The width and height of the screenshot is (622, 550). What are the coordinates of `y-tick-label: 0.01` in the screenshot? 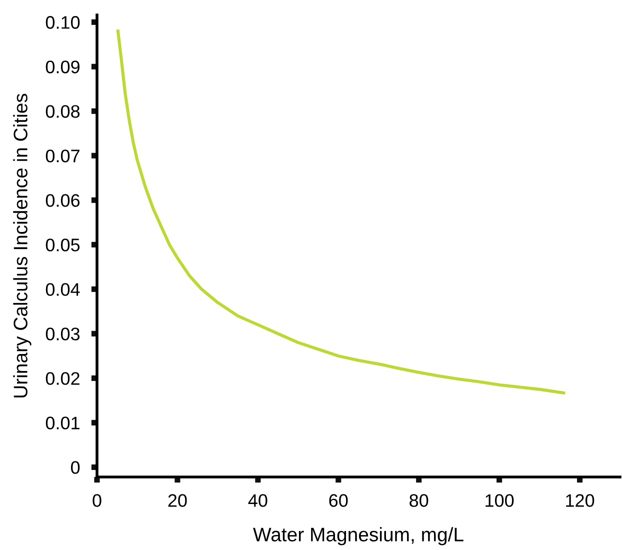 It's located at (63, 423).